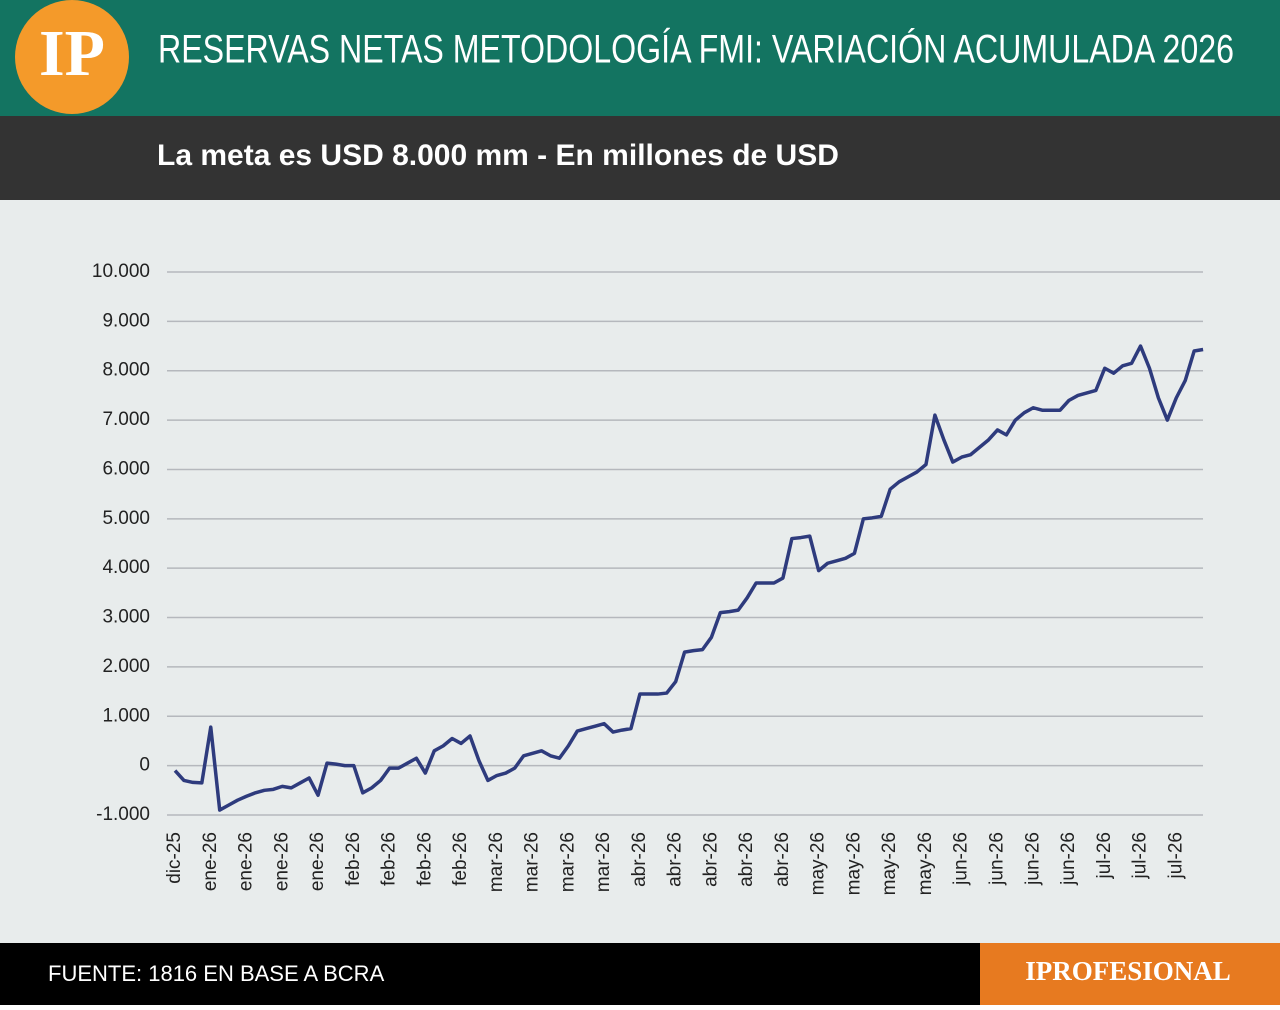  What do you see at coordinates (144, 765) in the screenshot?
I see `y-tick-label: 0` at bounding box center [144, 765].